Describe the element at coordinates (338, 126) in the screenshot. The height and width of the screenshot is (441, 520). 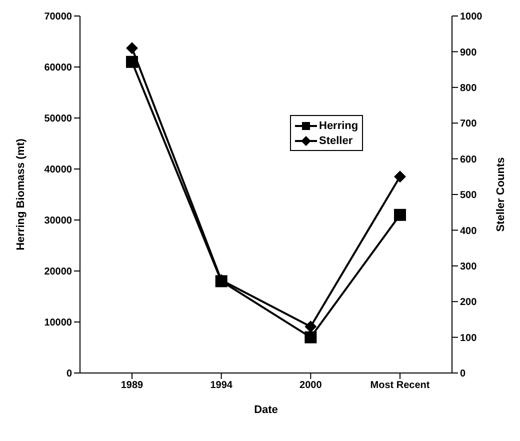
I see `legend-label: Herring` at that location.